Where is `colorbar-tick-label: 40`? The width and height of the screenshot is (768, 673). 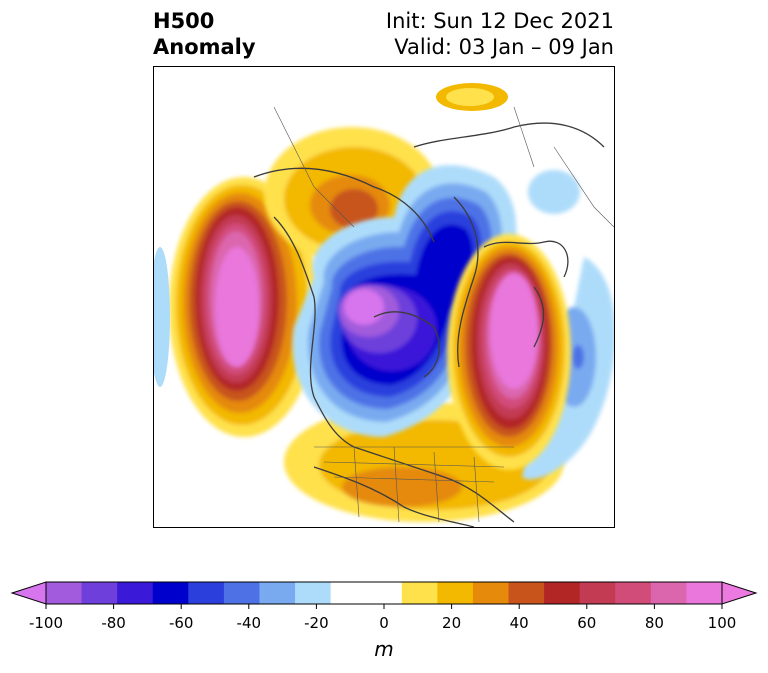 colorbar-tick-label: 40 is located at coordinates (519, 623).